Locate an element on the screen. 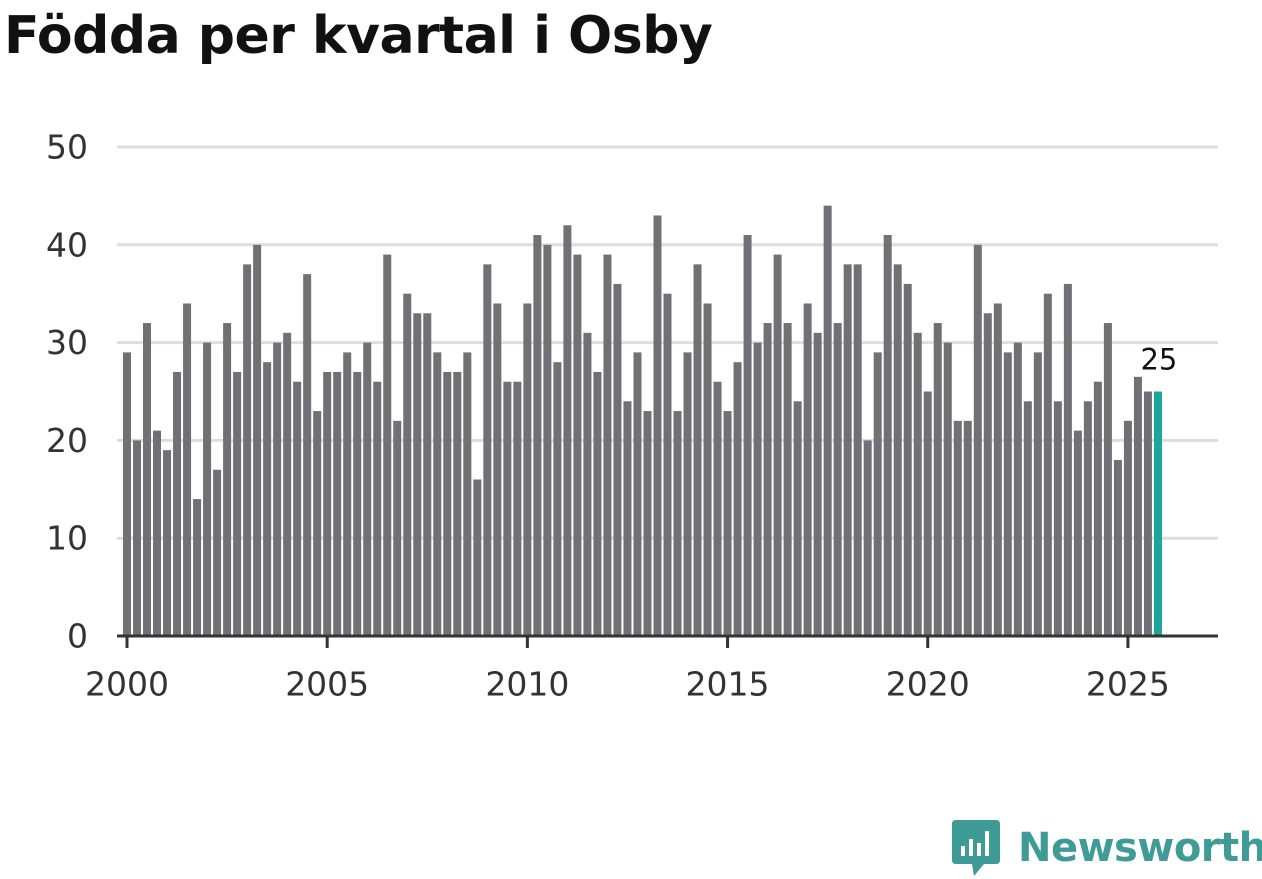 The height and width of the screenshot is (879, 1262). y-tick-label: 50 is located at coordinates (67, 147).